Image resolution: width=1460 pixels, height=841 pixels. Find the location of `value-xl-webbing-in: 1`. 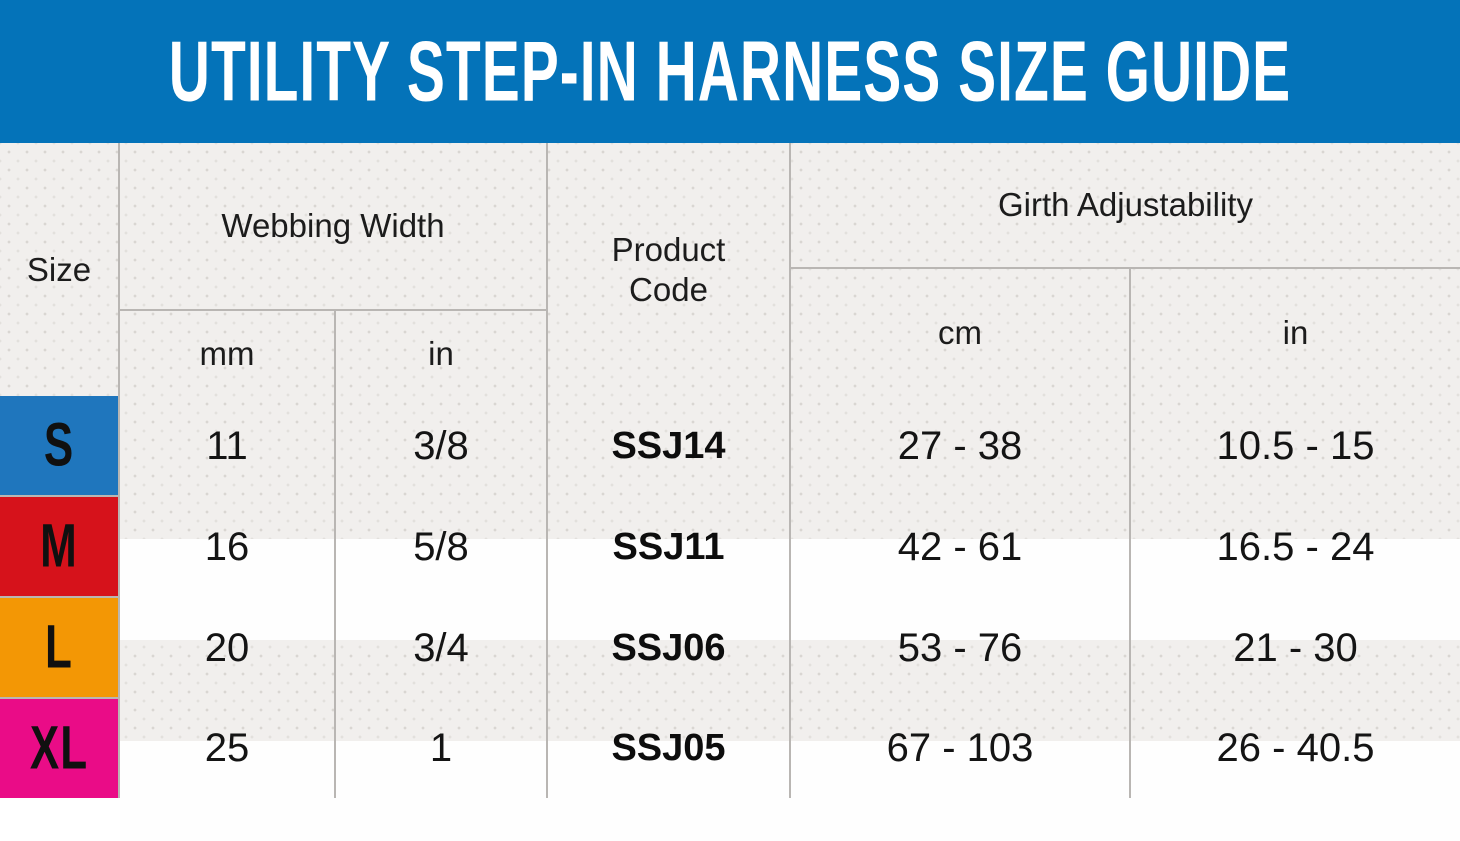

value-xl-webbing-in: 1 is located at coordinates (441, 747).